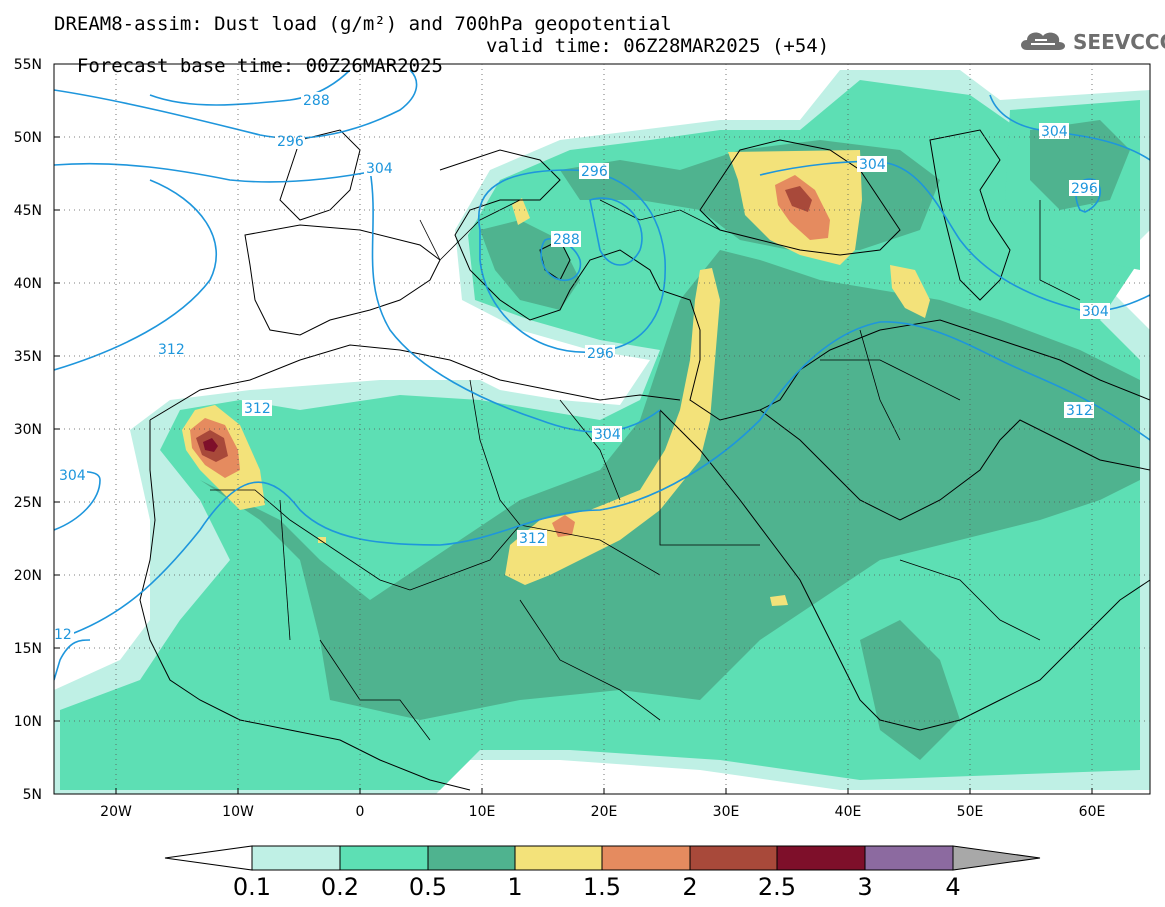 The image size is (1165, 907). I want to click on logo-text: SEEVCCC, so click(1119, 42).